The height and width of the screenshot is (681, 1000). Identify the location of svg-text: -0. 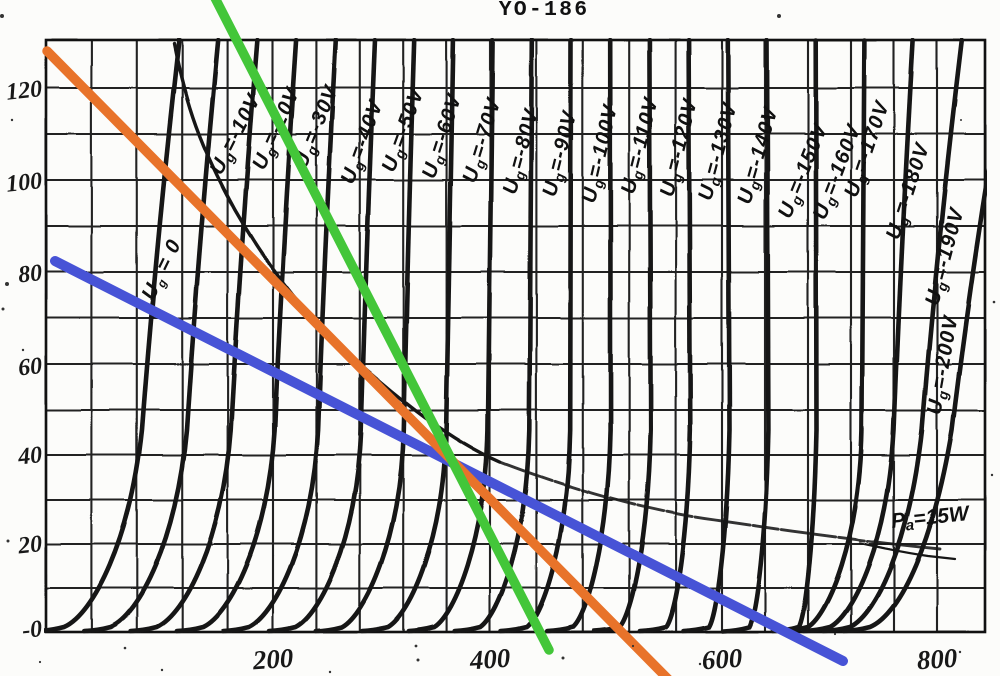
(32, 630).